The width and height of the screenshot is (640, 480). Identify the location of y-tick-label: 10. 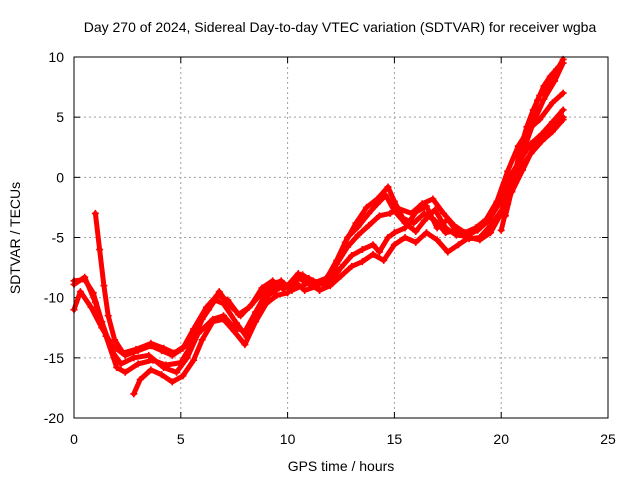
(56, 57).